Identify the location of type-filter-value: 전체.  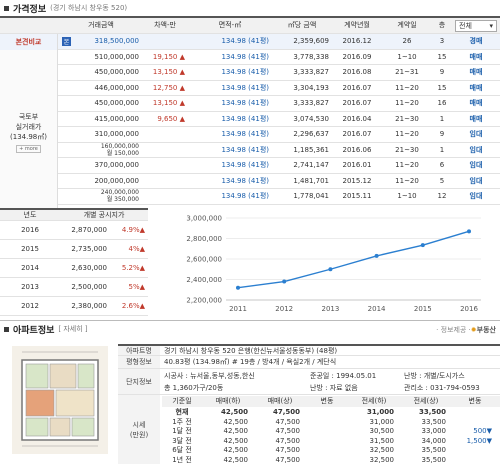
(465, 26).